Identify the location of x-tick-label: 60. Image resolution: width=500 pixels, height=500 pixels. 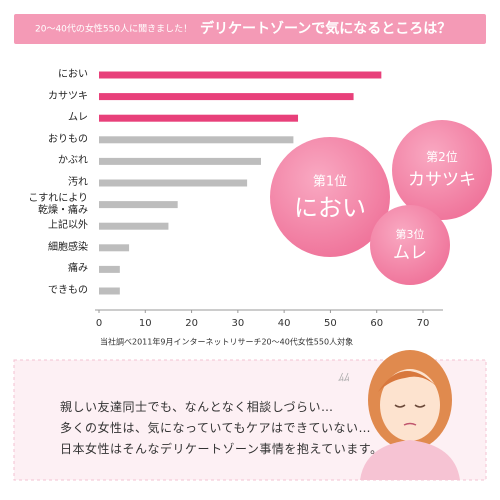
(376, 323).